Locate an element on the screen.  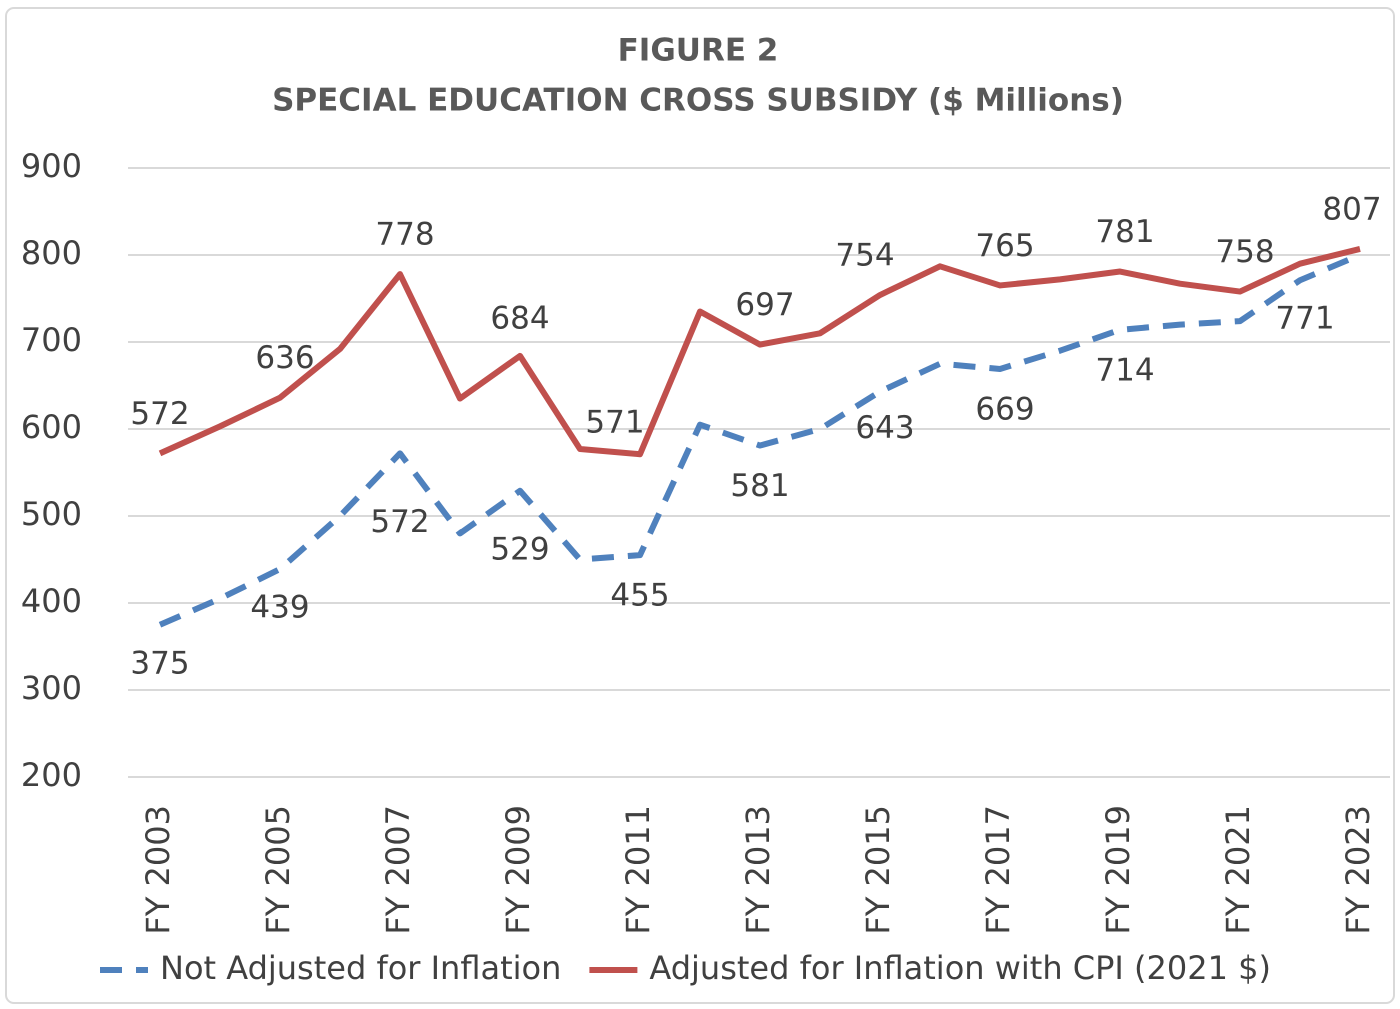
x-tick-label: FY 2011 is located at coordinates (638, 870).